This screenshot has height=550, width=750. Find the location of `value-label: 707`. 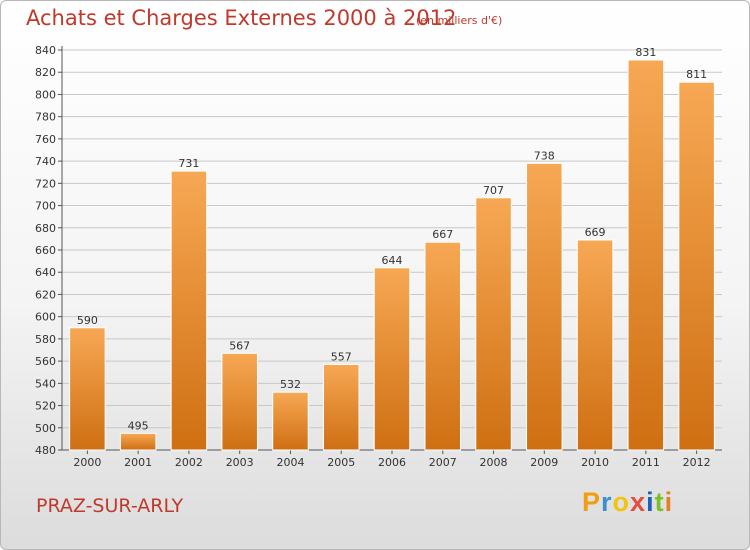

value-label: 707 is located at coordinates (493, 190).